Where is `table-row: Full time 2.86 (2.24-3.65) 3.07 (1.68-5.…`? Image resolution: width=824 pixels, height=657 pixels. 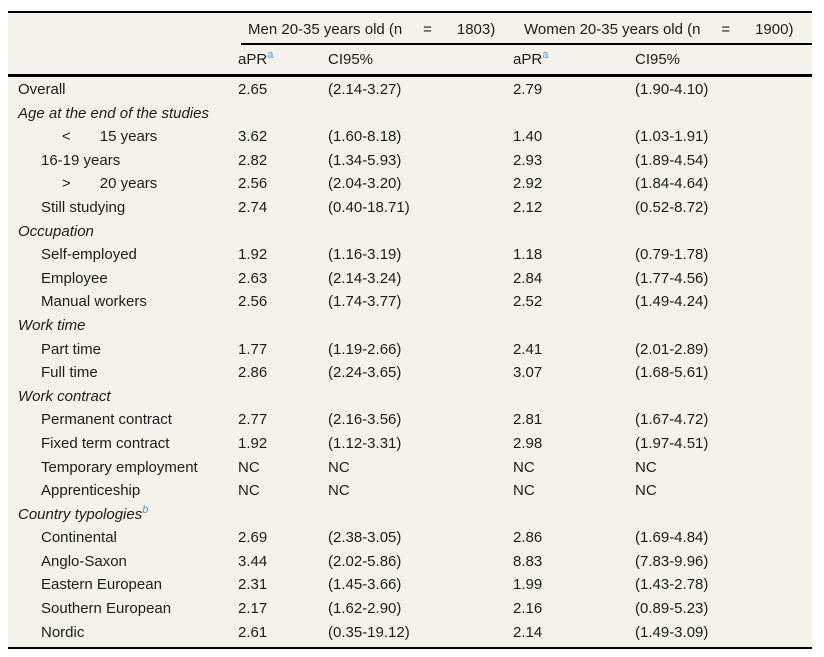
table-row: Full time 2.86 (2.24-3.65) 3.07 (1.68-5.… is located at coordinates (410, 373).